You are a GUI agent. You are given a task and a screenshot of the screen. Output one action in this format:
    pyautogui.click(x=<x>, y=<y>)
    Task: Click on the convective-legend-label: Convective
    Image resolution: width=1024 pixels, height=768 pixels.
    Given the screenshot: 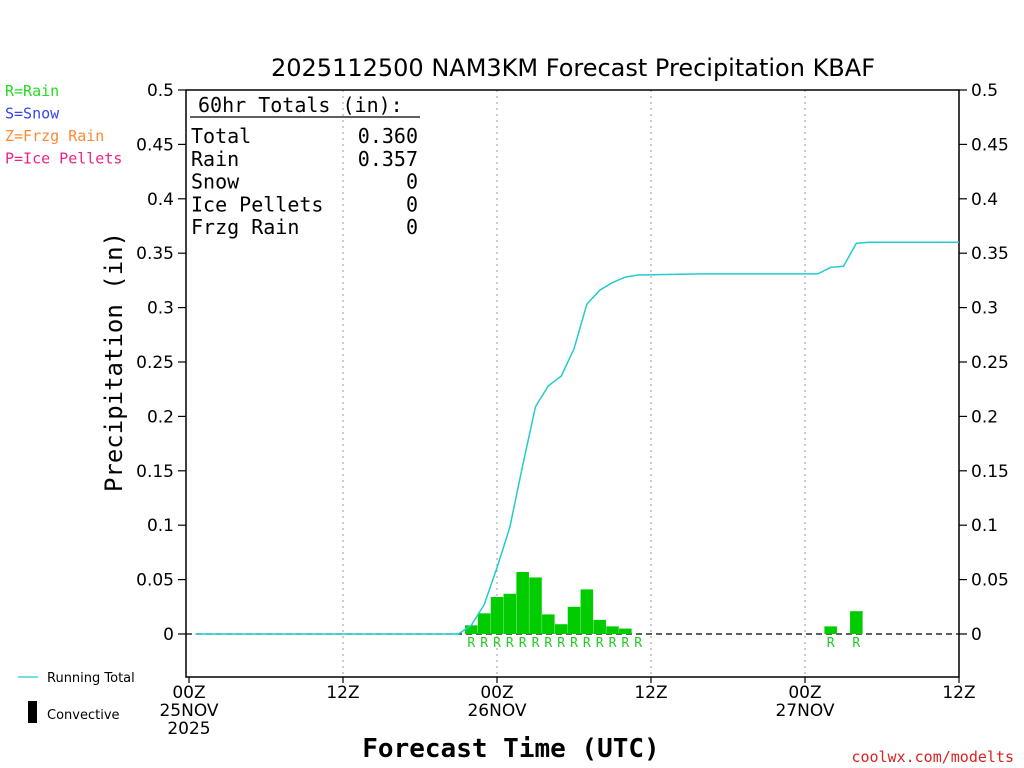 What is the action you would take?
    pyautogui.click(x=83, y=715)
    